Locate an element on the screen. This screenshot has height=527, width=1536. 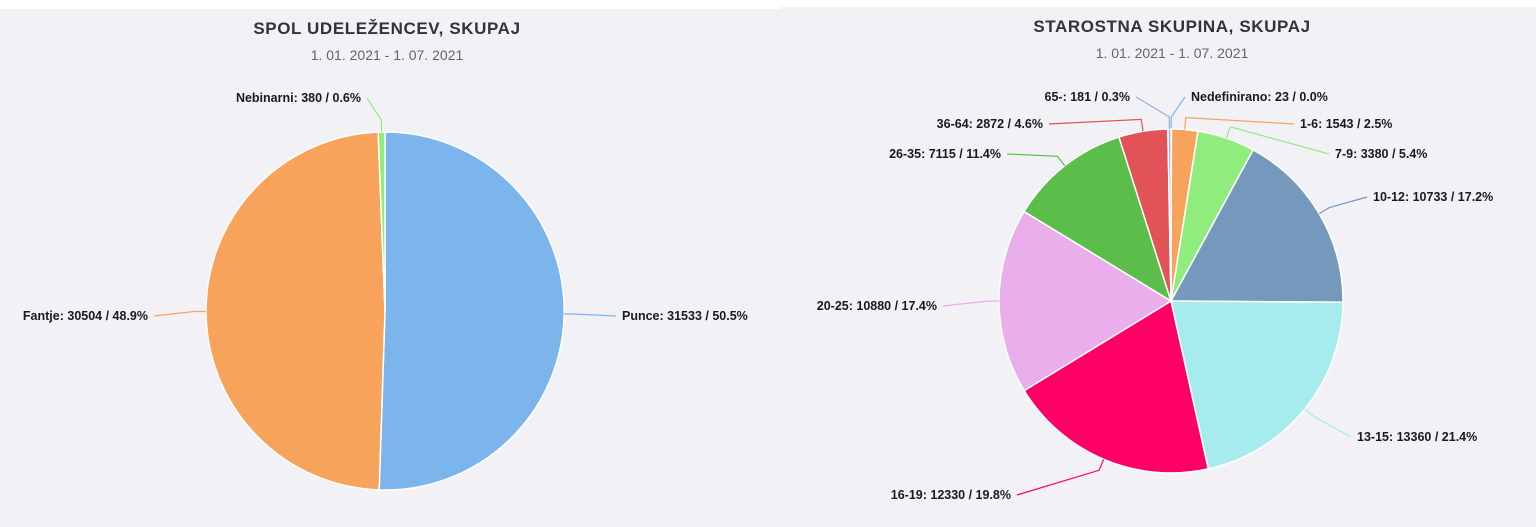
data-label-nebinarni: Nebinarni: 380 / 0.6% is located at coordinates (298, 98).